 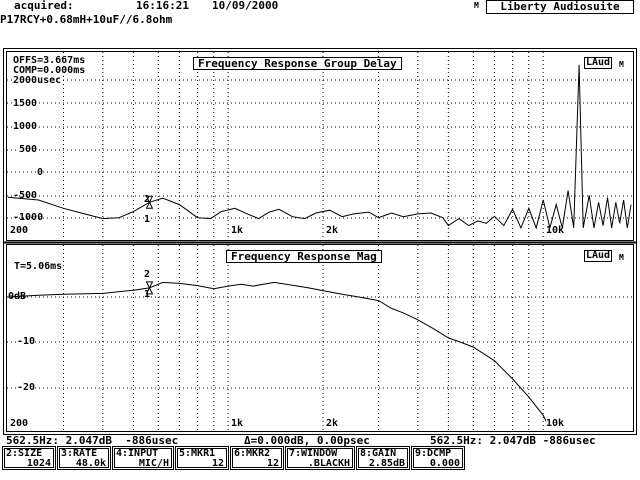 I want to click on status-delta: Δ=0.000dB, 0.00psec, so click(x=307, y=440).